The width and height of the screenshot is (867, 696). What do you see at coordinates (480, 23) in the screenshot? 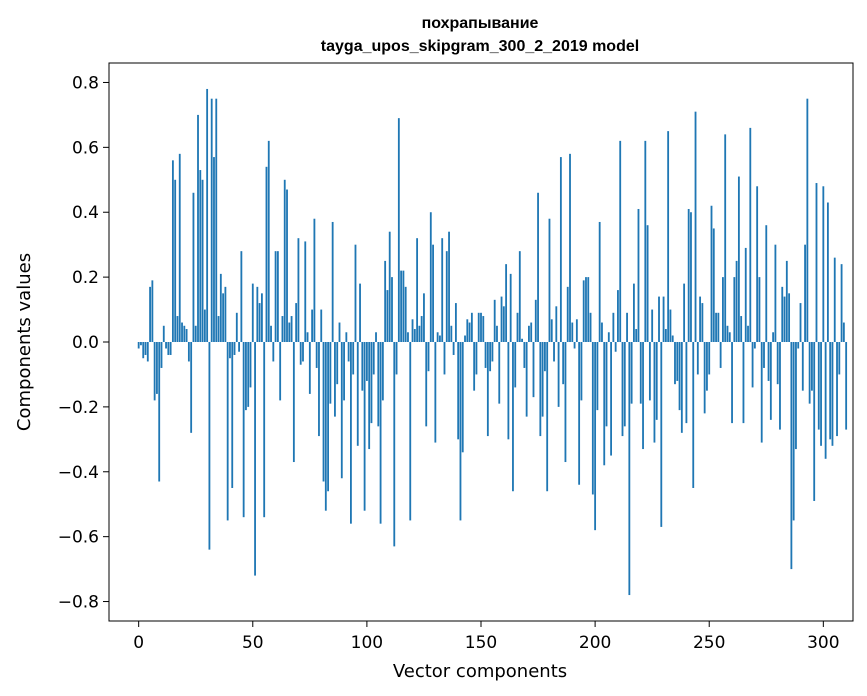
I see `chart-title-word: похрапывание` at bounding box center [480, 23].